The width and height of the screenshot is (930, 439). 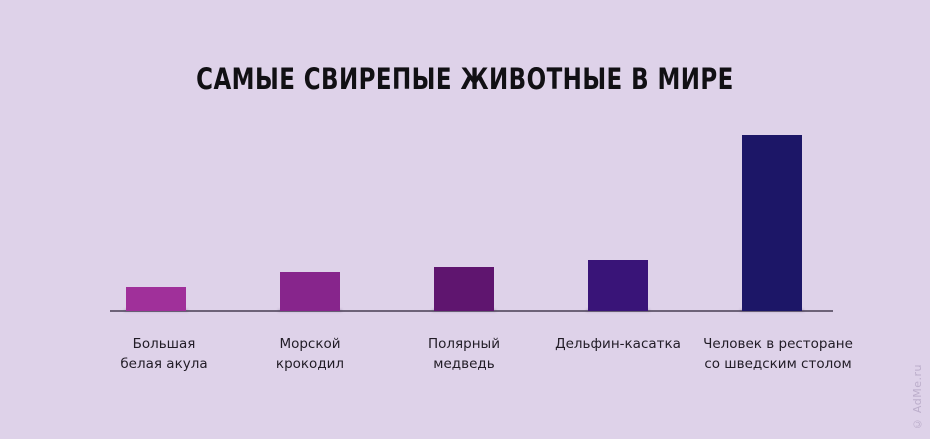 I want to click on category-label-1: Большая белая акула, so click(x=164, y=354).